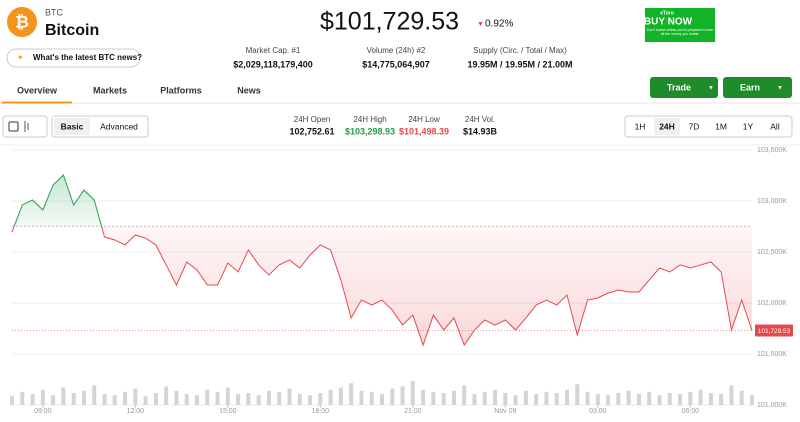 The height and width of the screenshot is (422, 800). What do you see at coordinates (249, 90) in the screenshot?
I see `tab: News` at bounding box center [249, 90].